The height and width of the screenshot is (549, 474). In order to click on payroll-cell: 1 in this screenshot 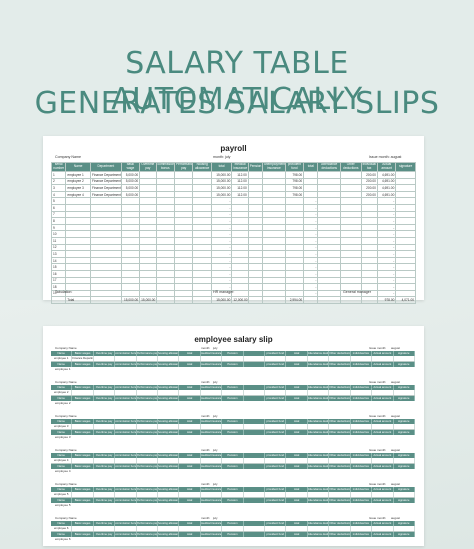, I will do `click(58, 175)`.